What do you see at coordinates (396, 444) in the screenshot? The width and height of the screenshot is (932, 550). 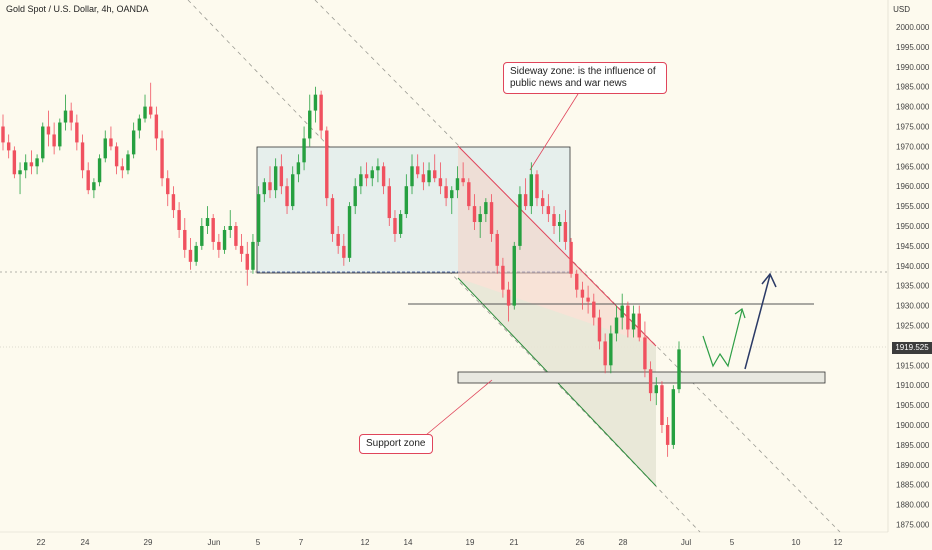 I see `support-zone-callout: Support zone` at bounding box center [396, 444].